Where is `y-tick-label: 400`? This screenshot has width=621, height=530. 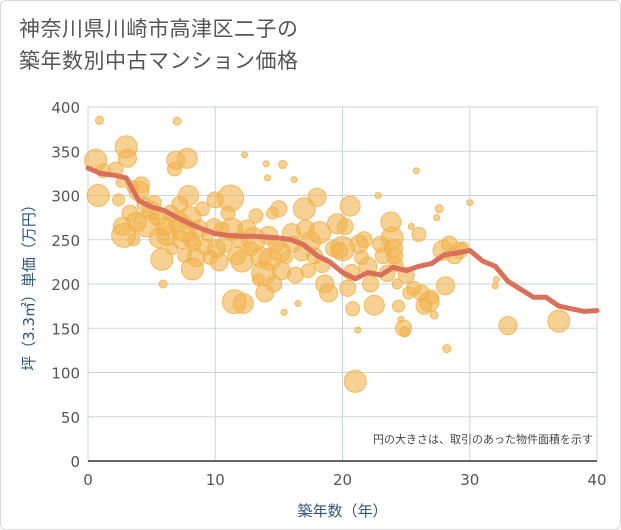
y-tick-label: 400 is located at coordinates (65, 108).